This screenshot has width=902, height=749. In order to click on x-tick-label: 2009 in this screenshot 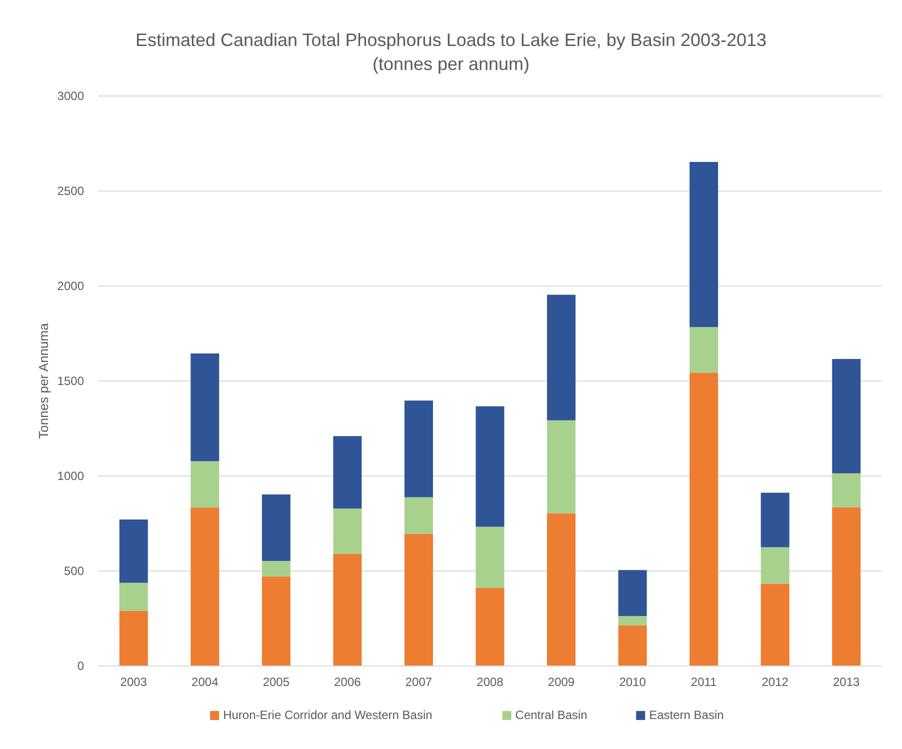, I will do `click(561, 682)`.